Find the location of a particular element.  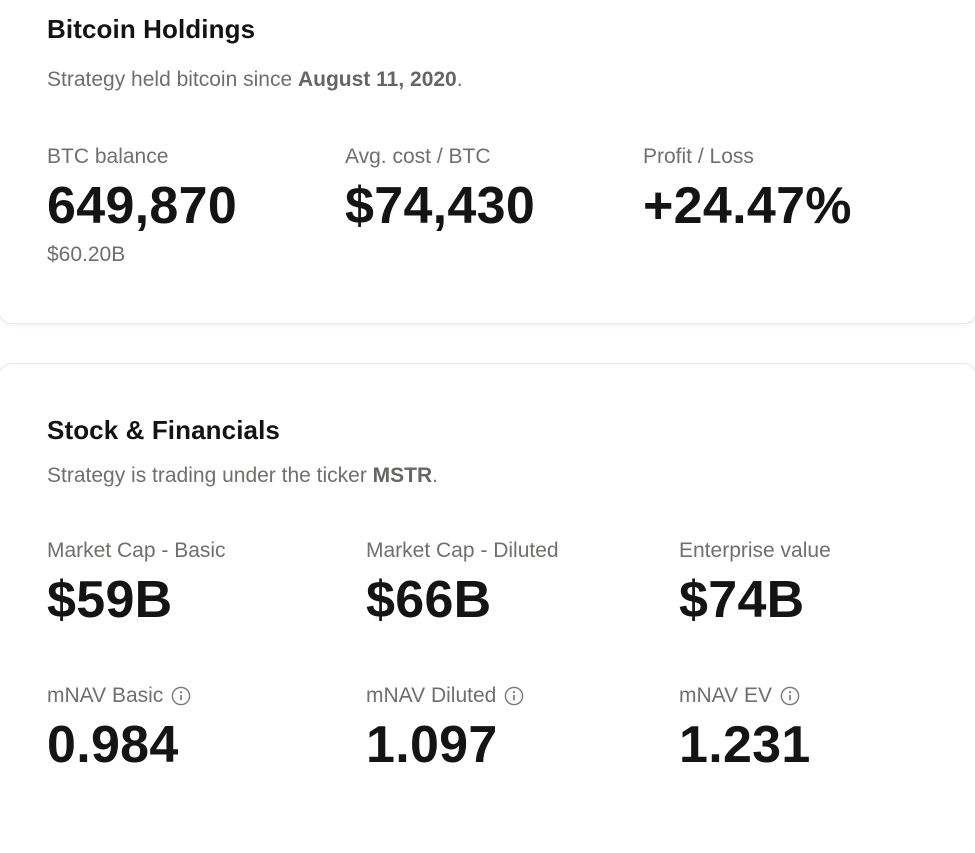

stat-profit-loss: Profit / Loss +24.47% is located at coordinates (789, 206).